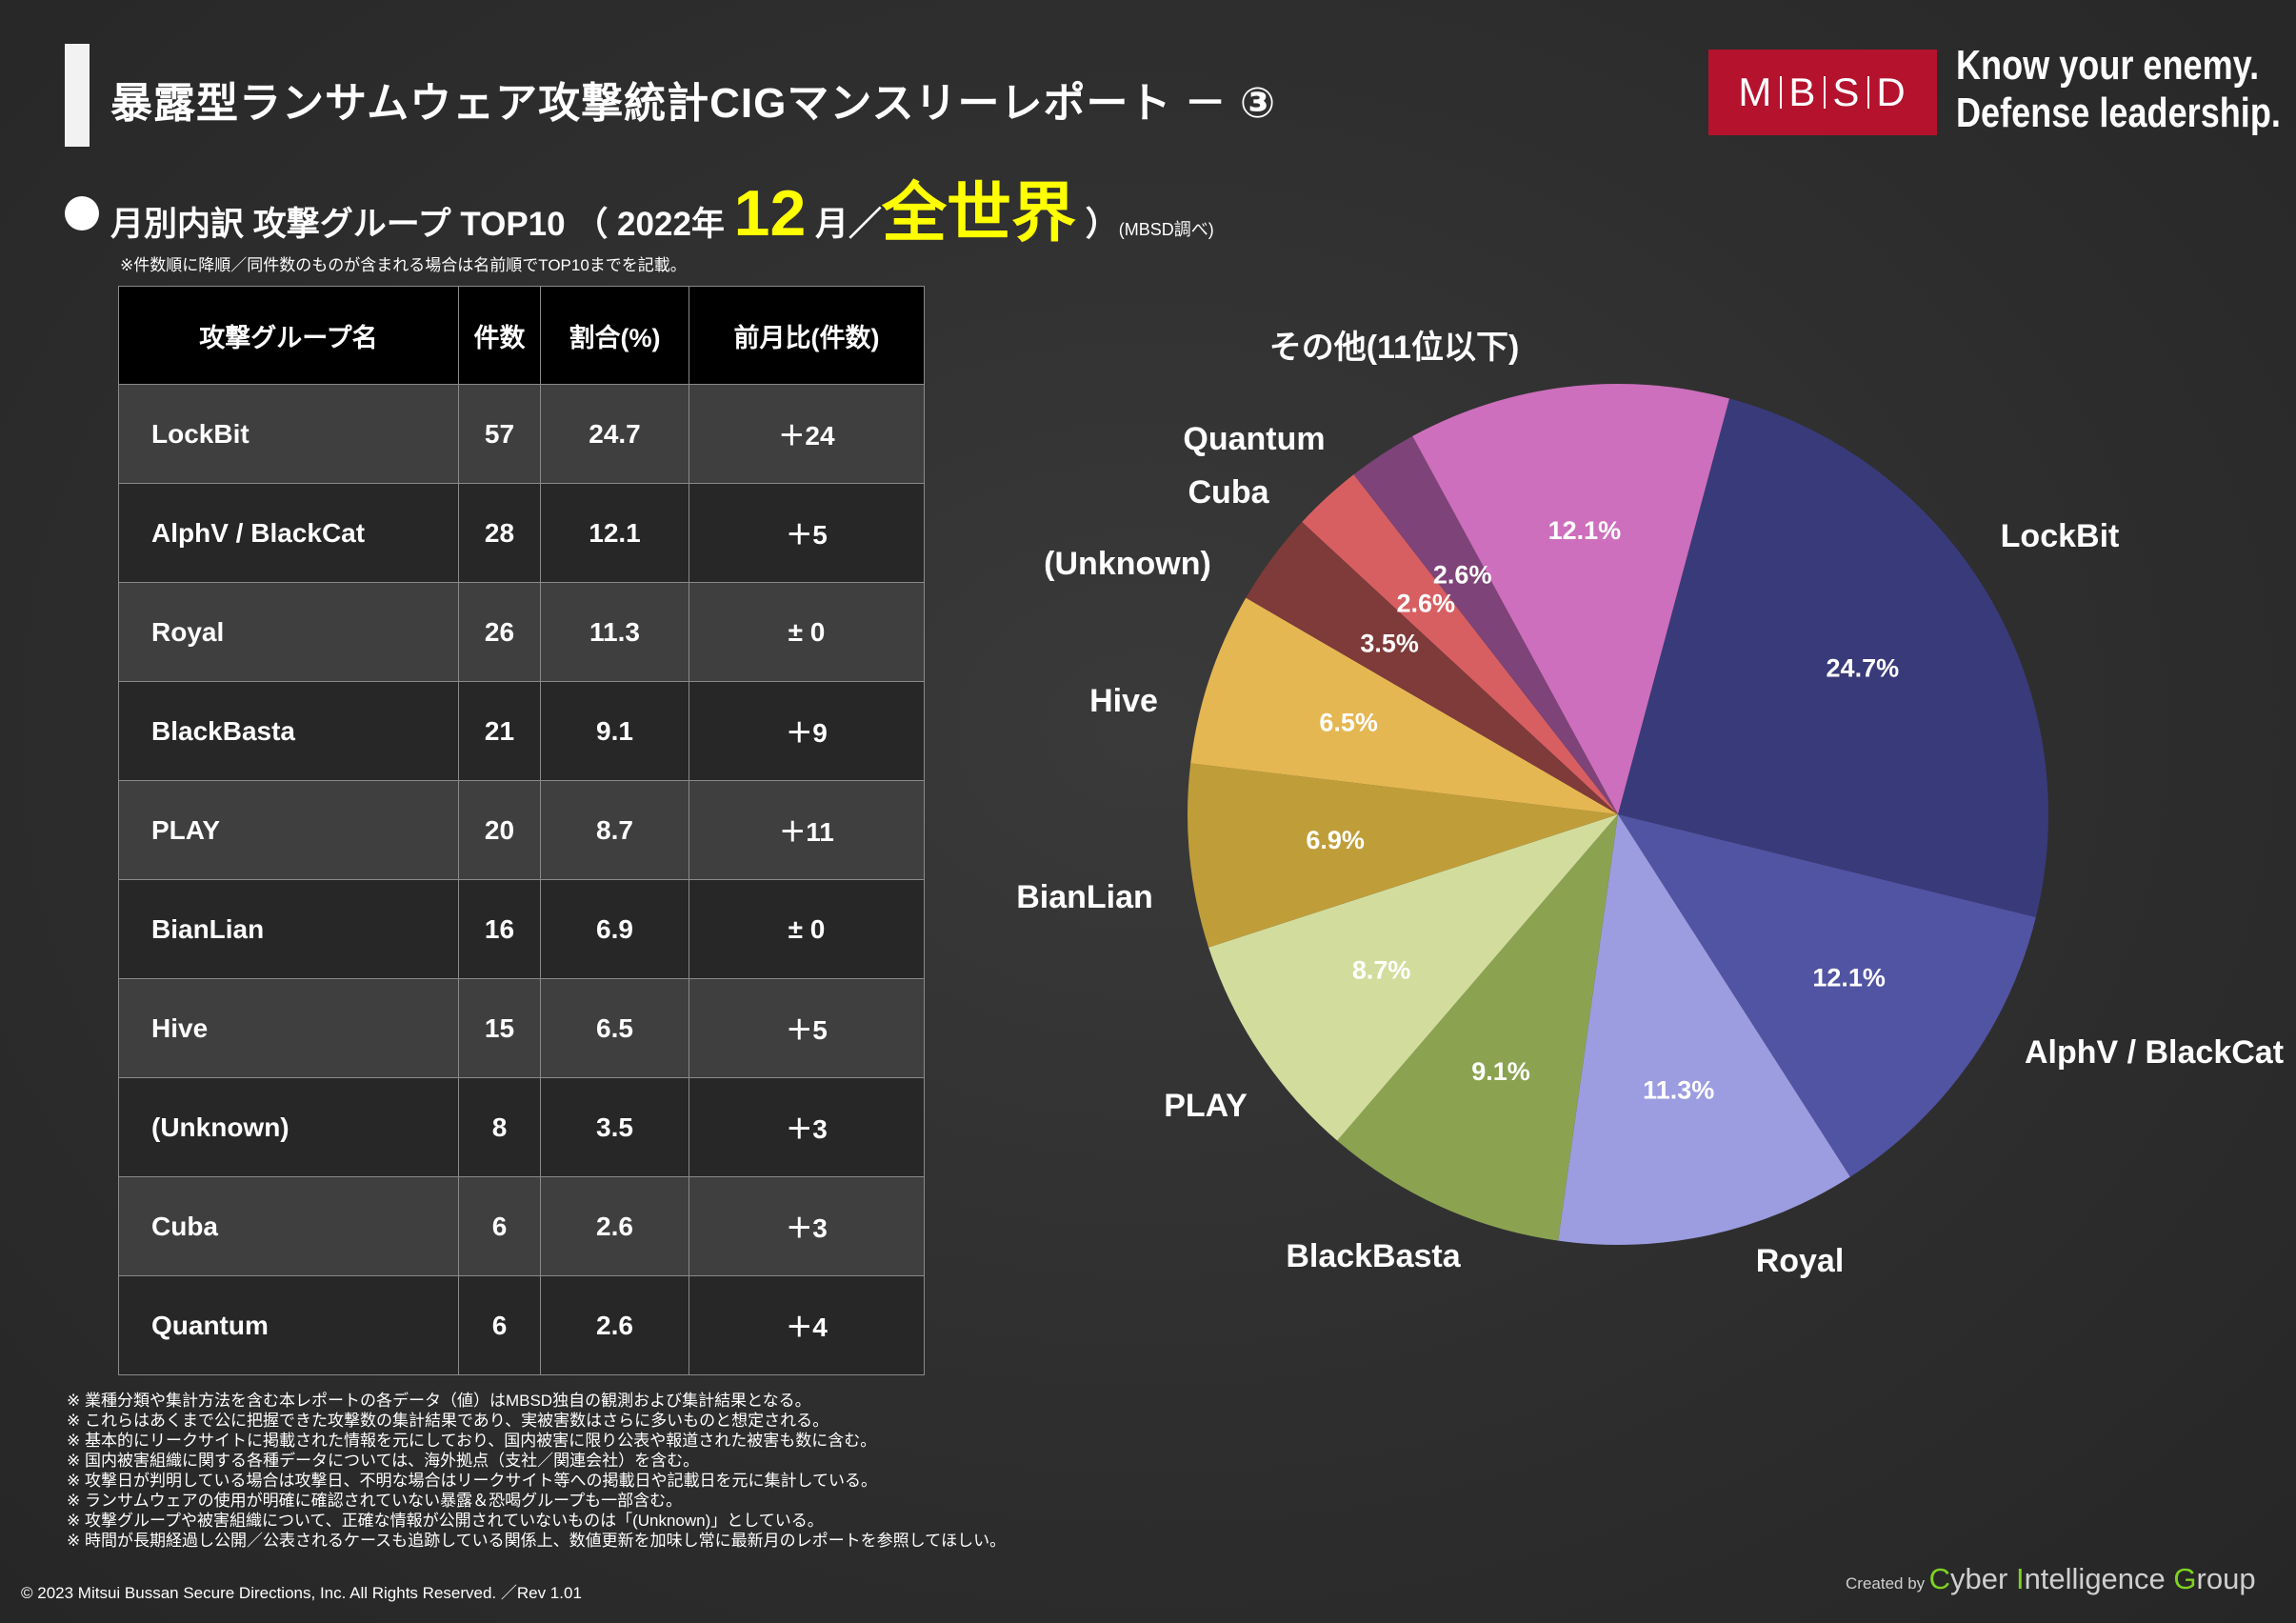 This screenshot has height=1623, width=2296. What do you see at coordinates (1381, 969) in the screenshot?
I see `pie-percent-label: 8.7%` at bounding box center [1381, 969].